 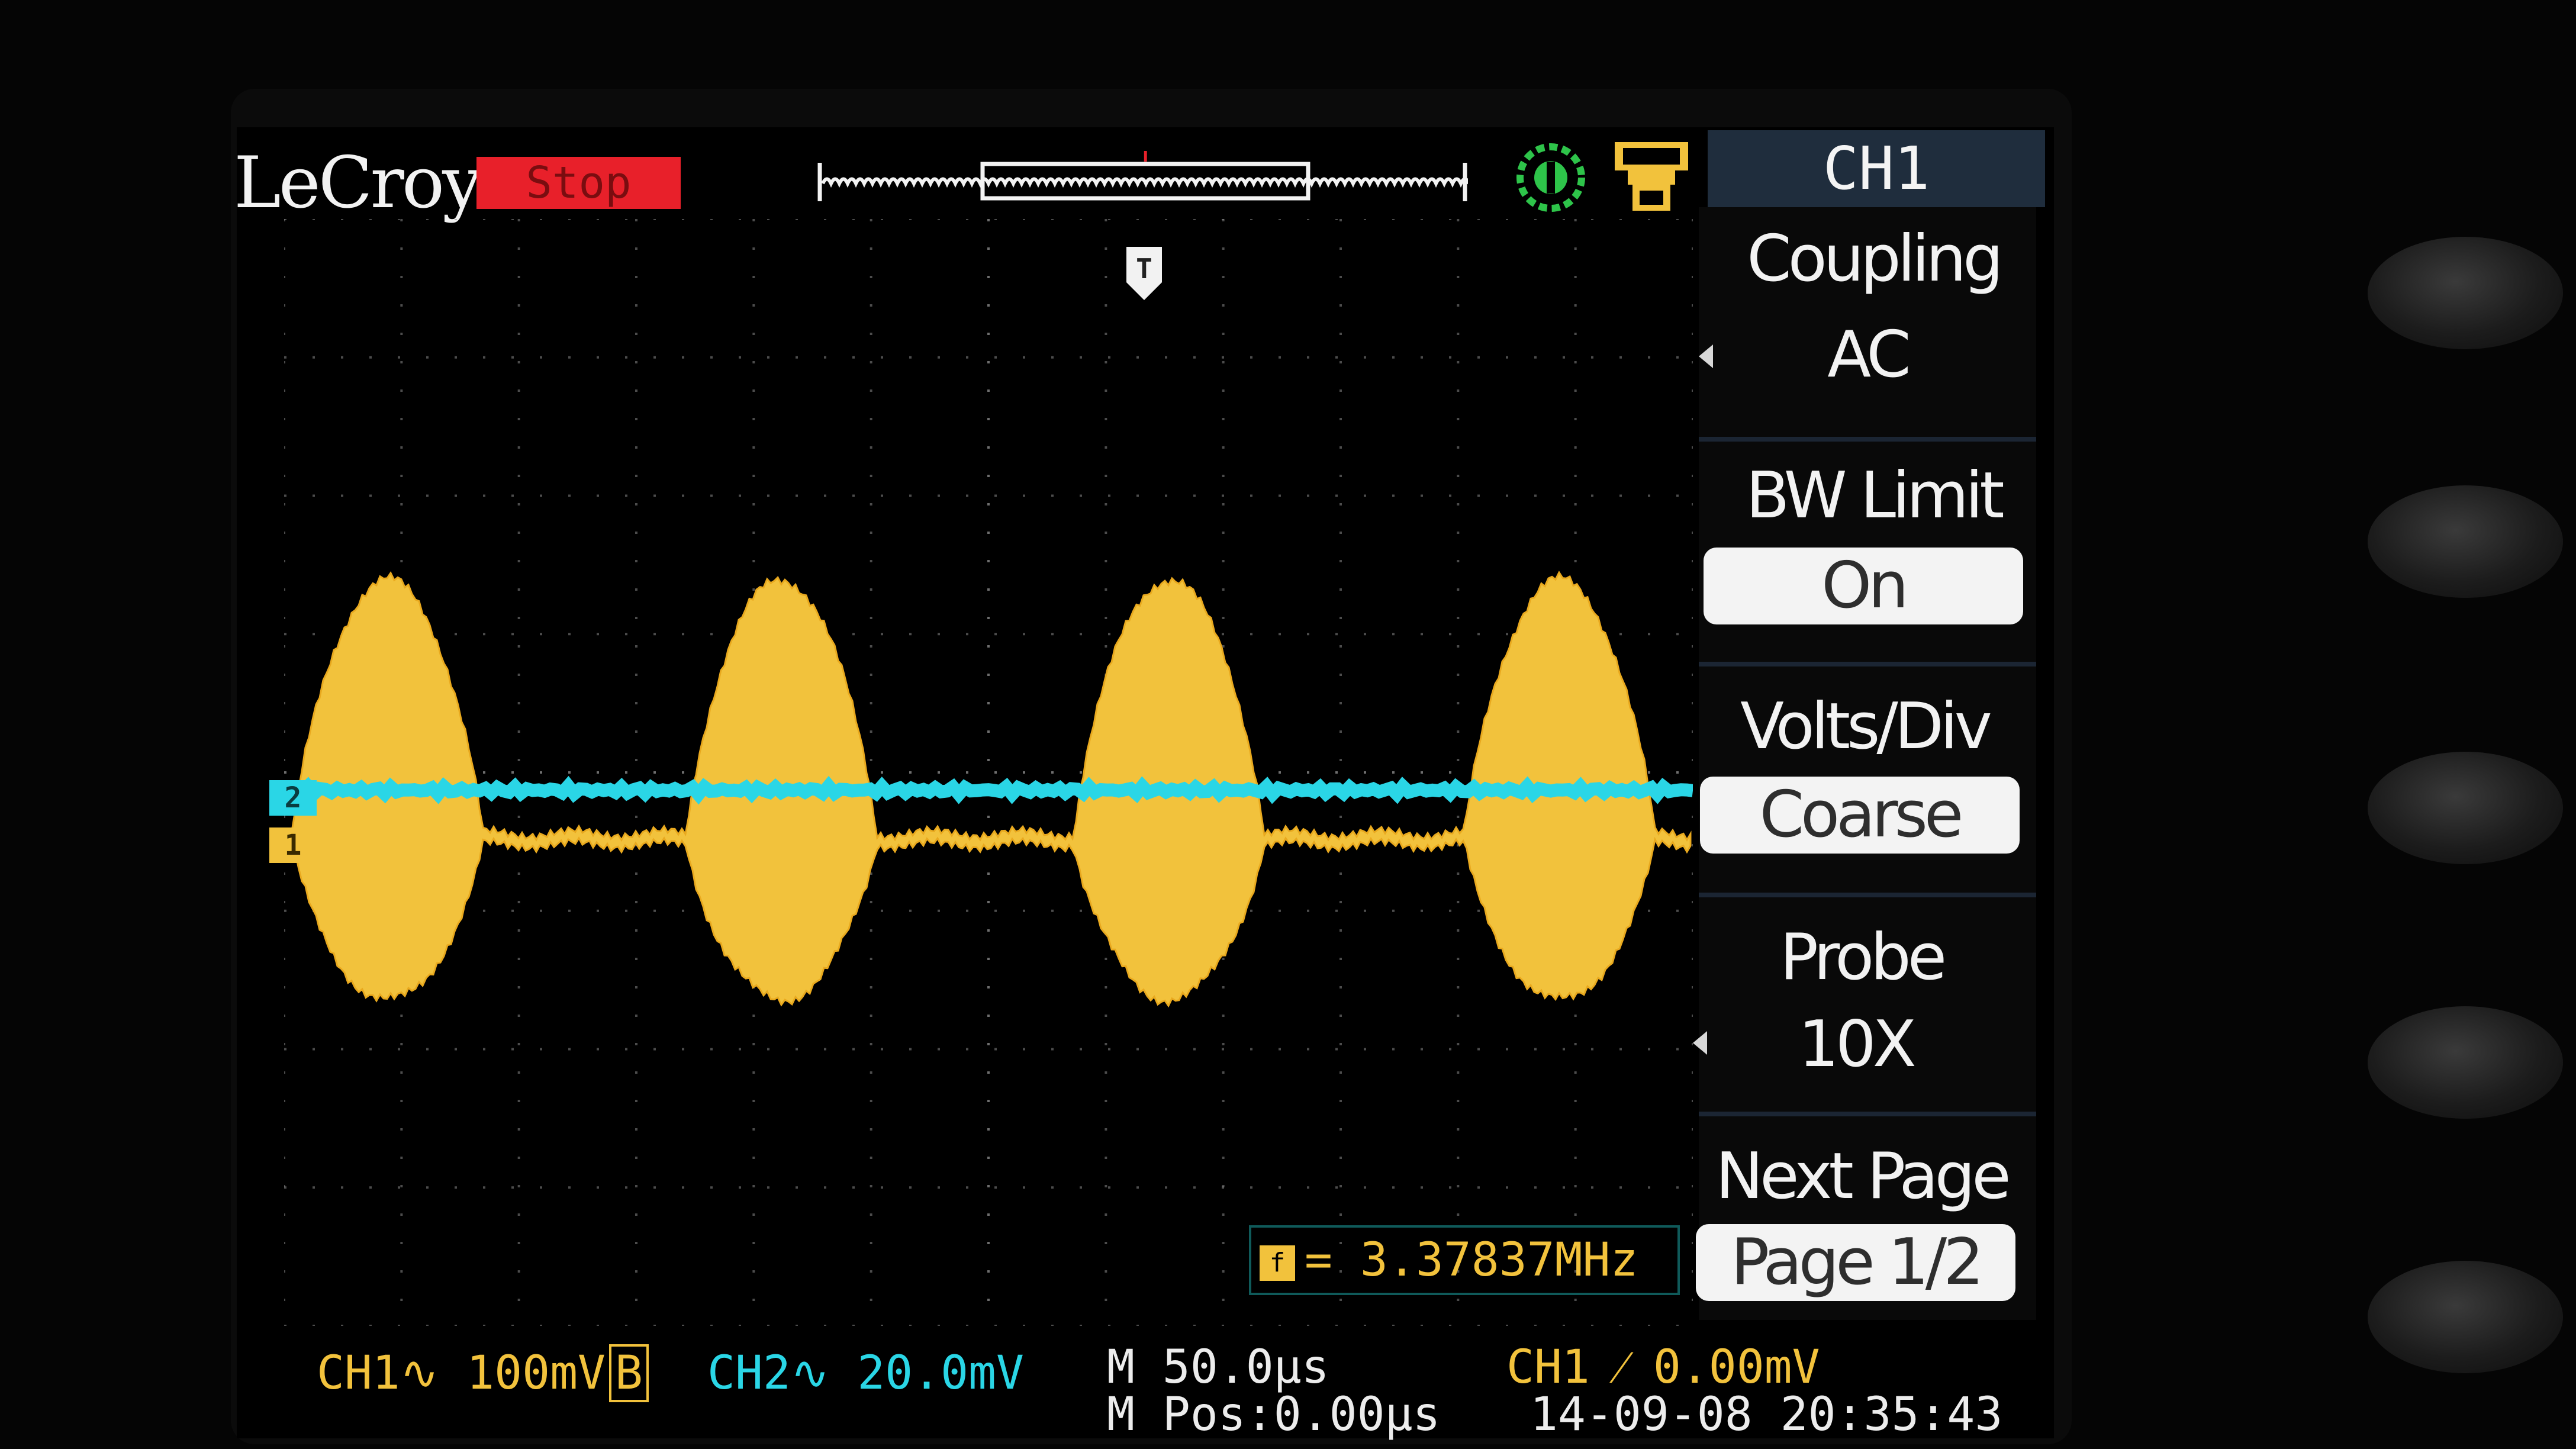 What do you see at coordinates (1863, 957) in the screenshot?
I see `menu-probe-label: Probe` at bounding box center [1863, 957].